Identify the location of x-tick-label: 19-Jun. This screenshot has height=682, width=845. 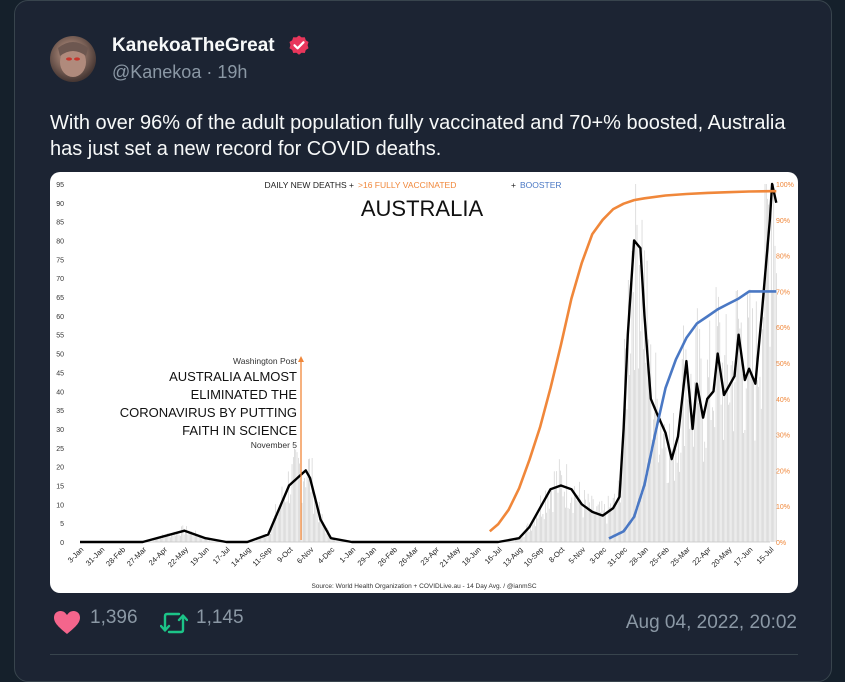
(199, 556).